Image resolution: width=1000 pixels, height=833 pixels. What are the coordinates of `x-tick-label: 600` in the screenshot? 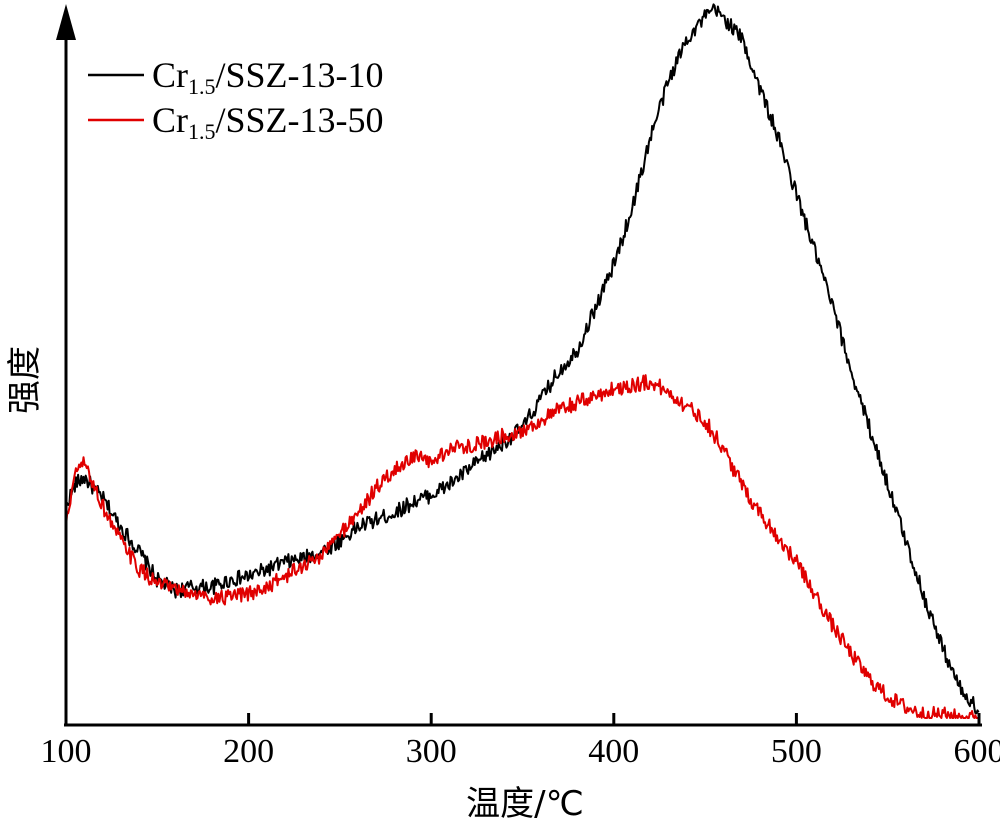 It's located at (977, 751).